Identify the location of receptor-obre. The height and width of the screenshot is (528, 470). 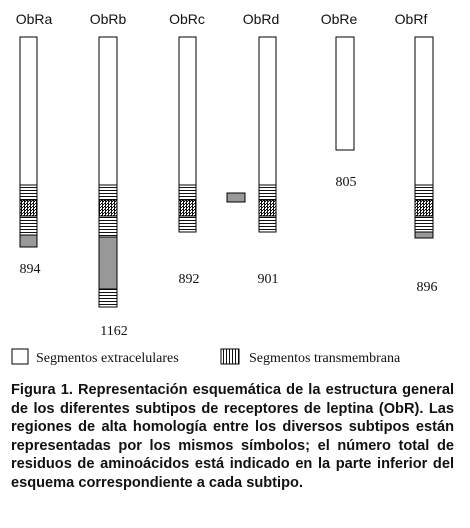
(345, 93).